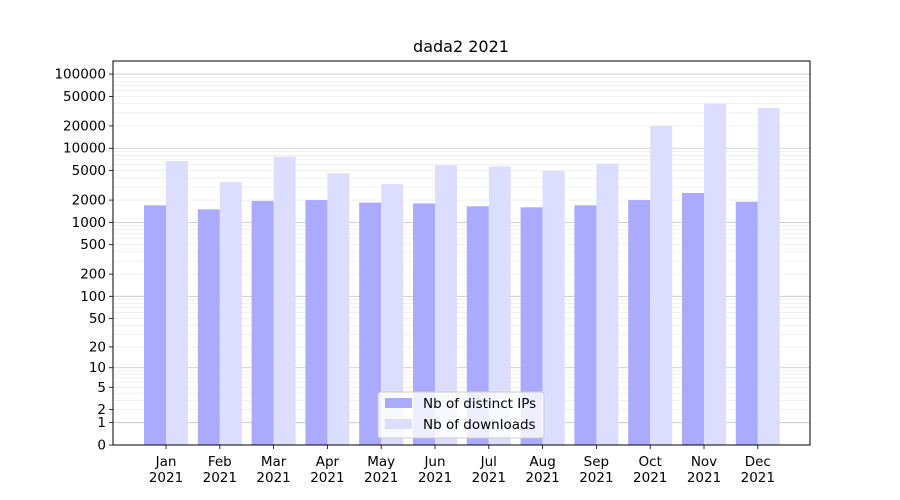 The height and width of the screenshot is (500, 900). Describe the element at coordinates (84, 97) in the screenshot. I see `y-tick-label: 50000` at that location.